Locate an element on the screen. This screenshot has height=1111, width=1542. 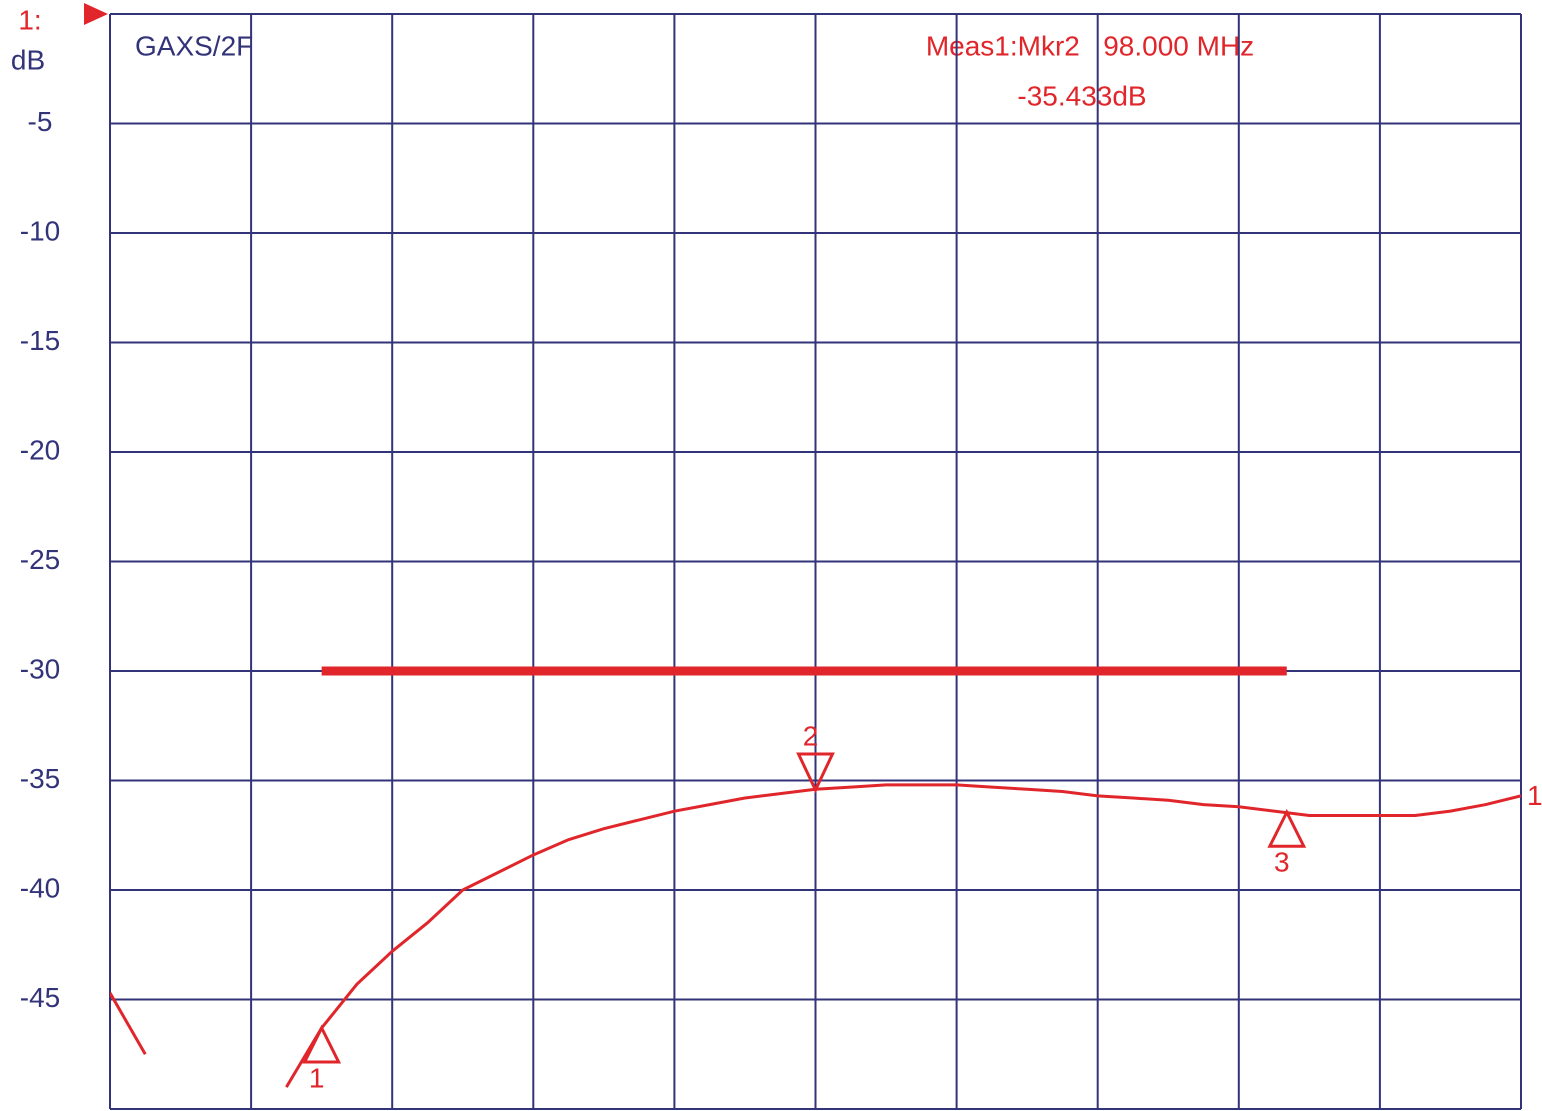
chart-title: GAXS/2F is located at coordinates (194, 45).